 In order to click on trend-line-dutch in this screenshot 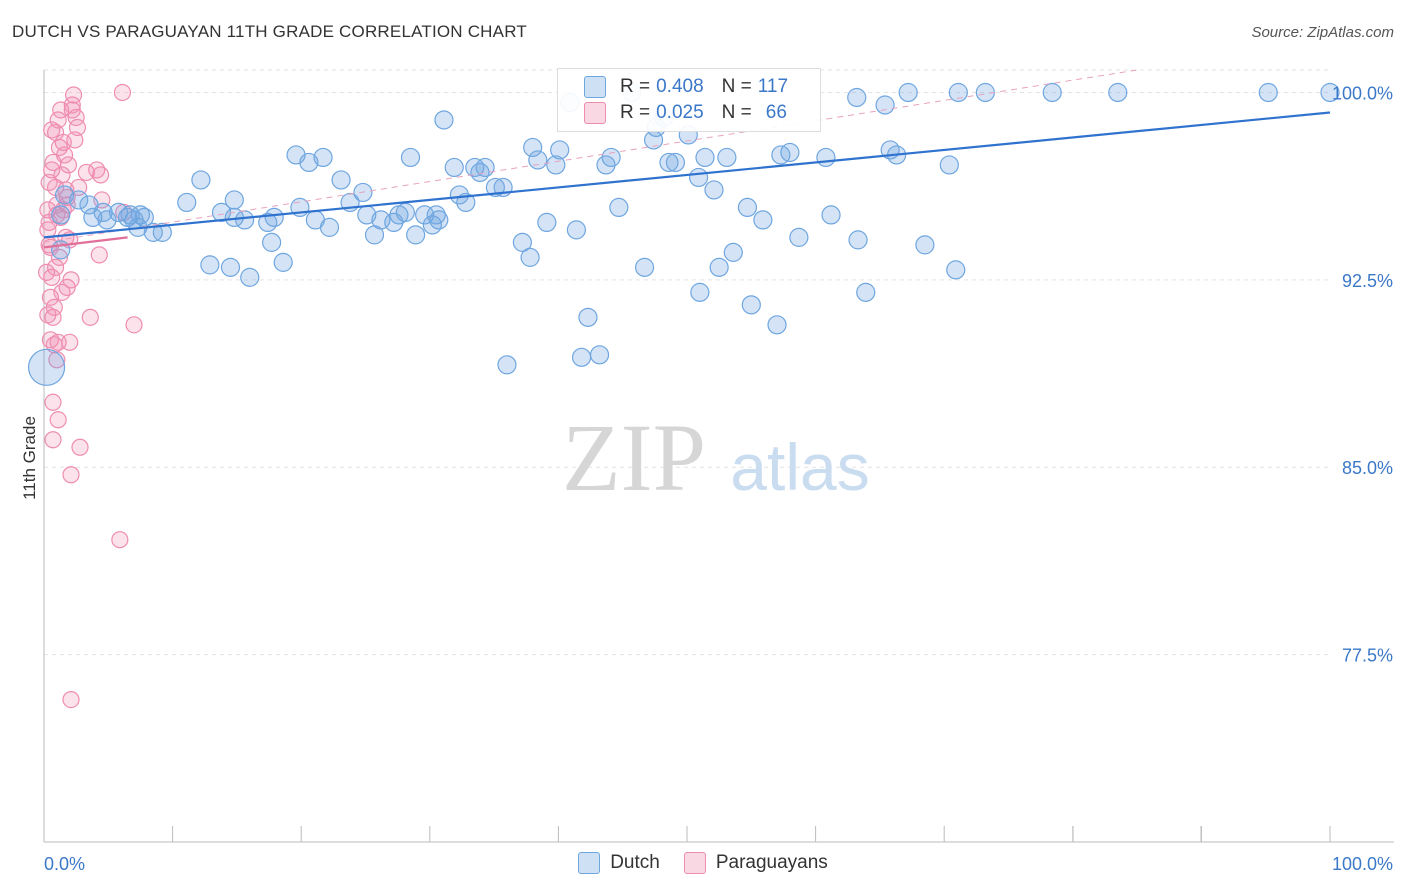, I will do `click(687, 175)`.